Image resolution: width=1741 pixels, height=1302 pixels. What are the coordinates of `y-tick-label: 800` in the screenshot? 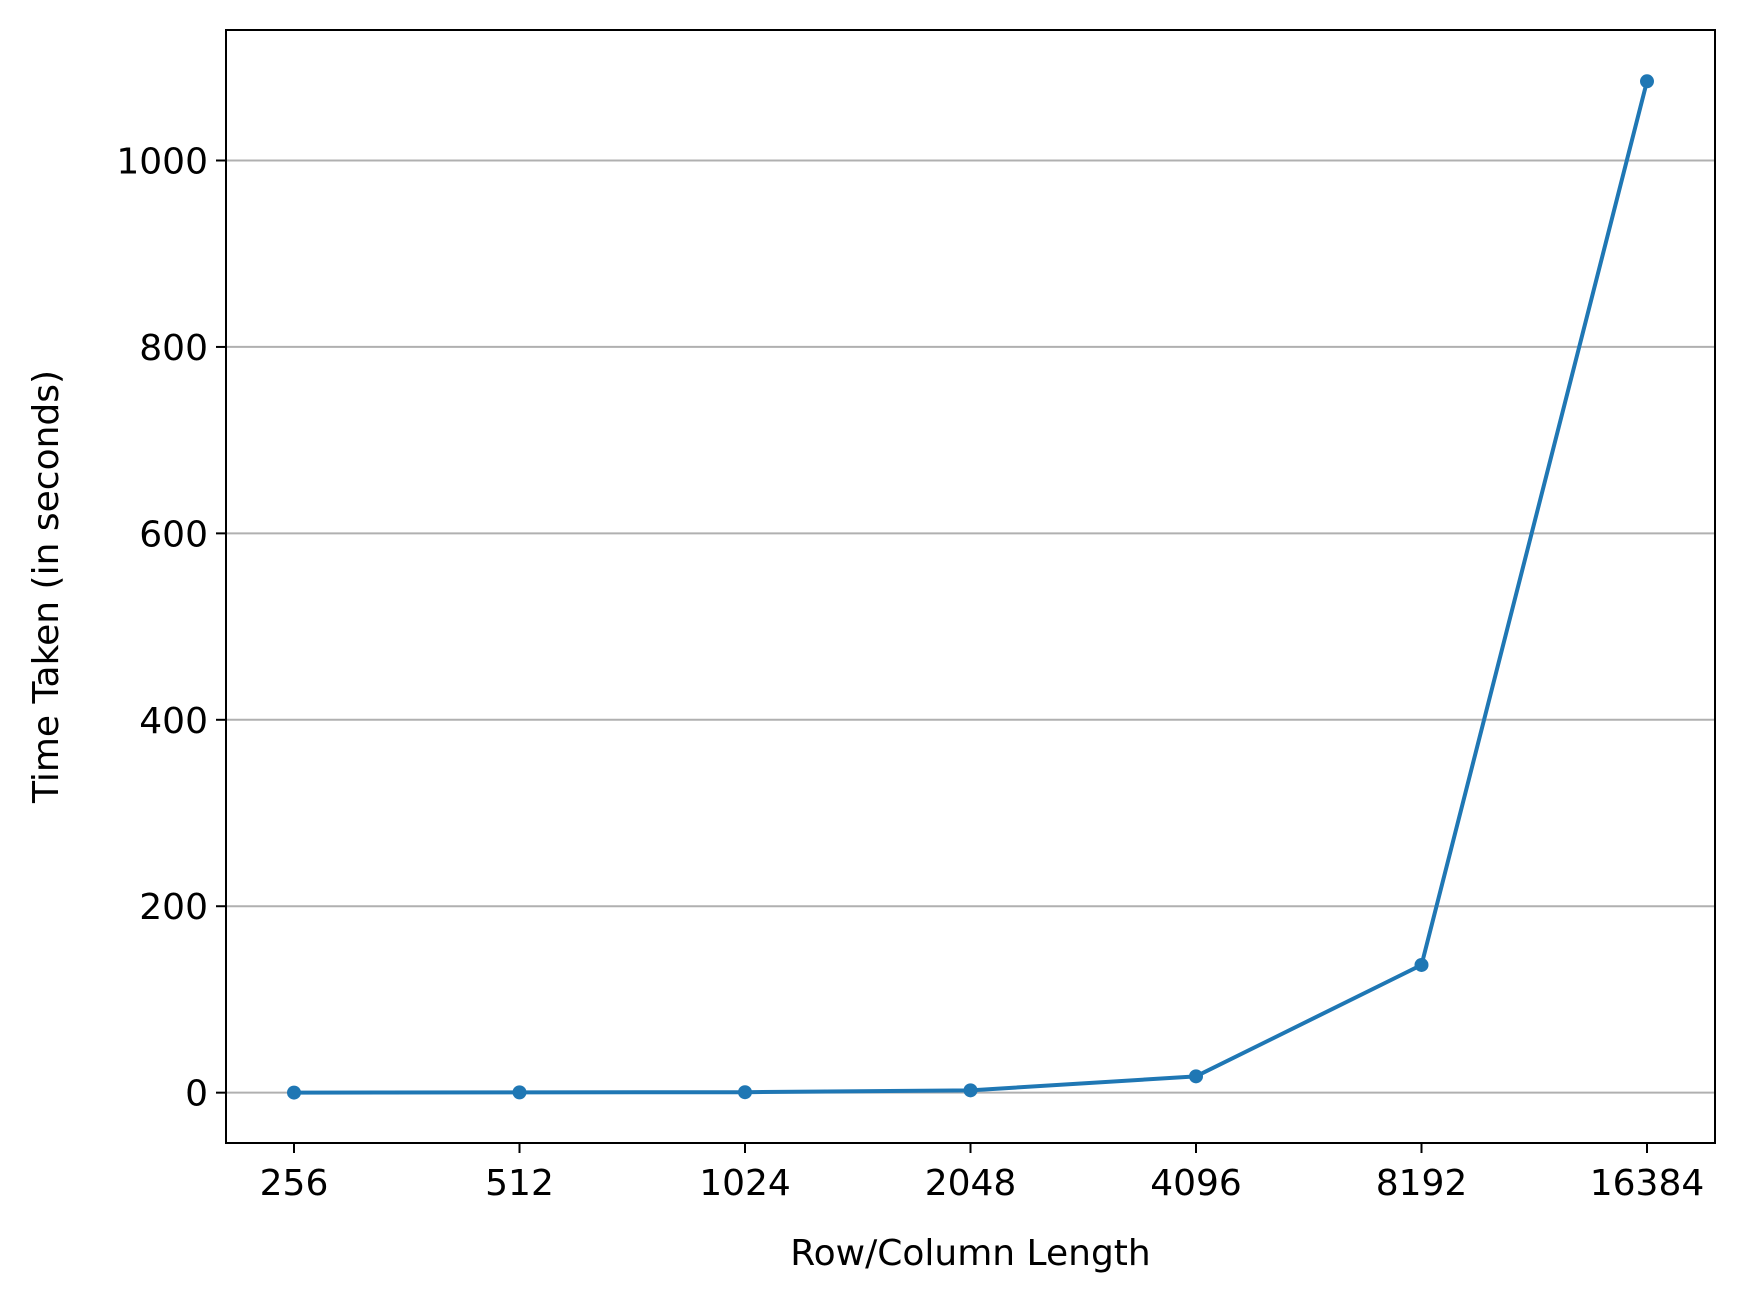 It's located at (173, 348).